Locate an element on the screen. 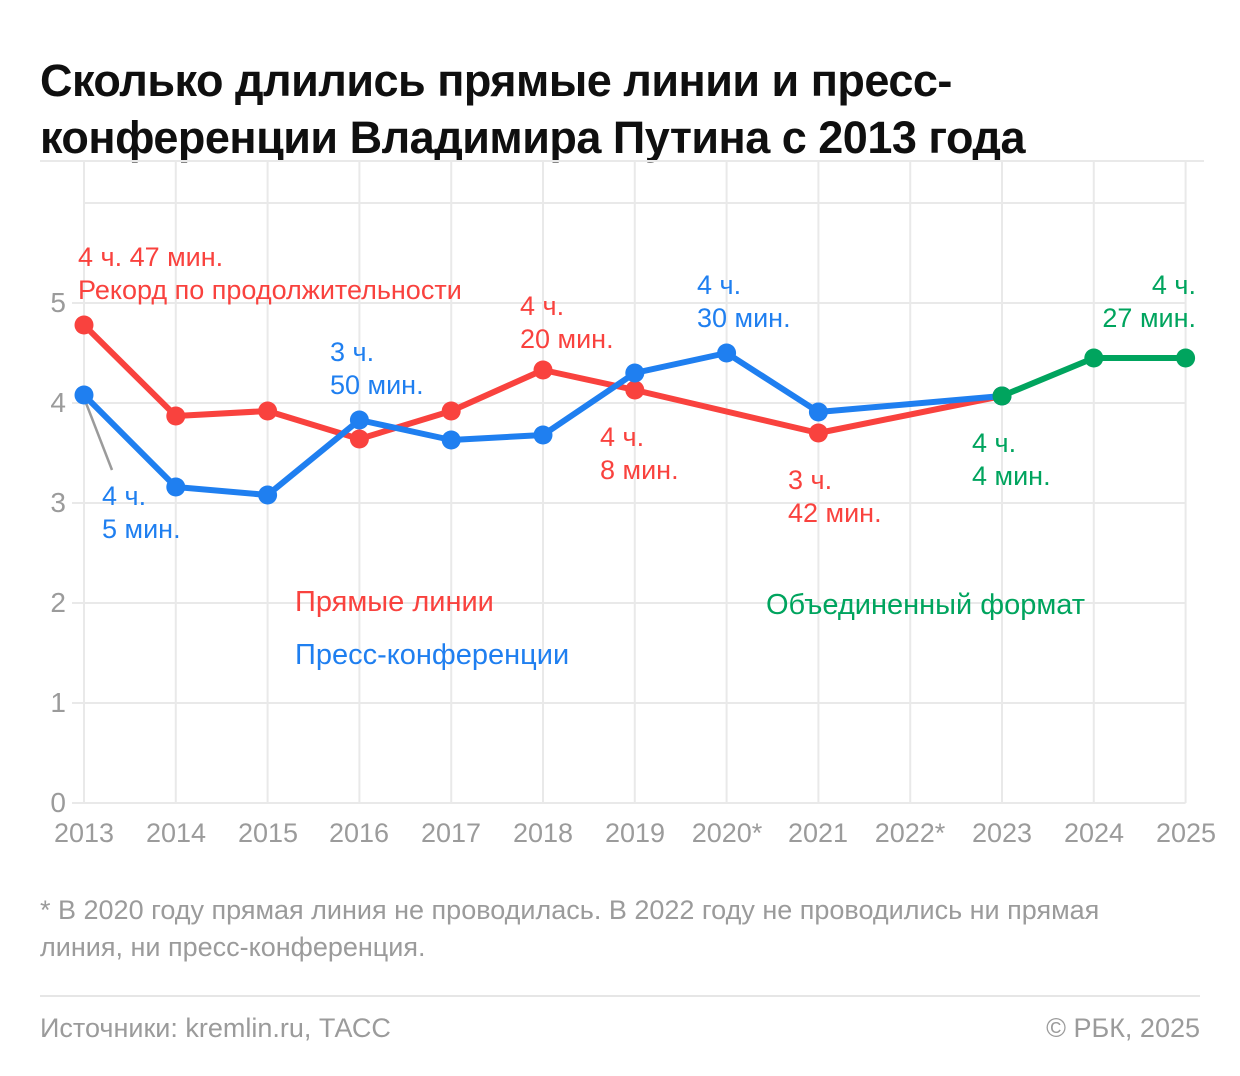 The width and height of the screenshot is (1240, 1076). x-tick-2024: 2024 is located at coordinates (1094, 833).